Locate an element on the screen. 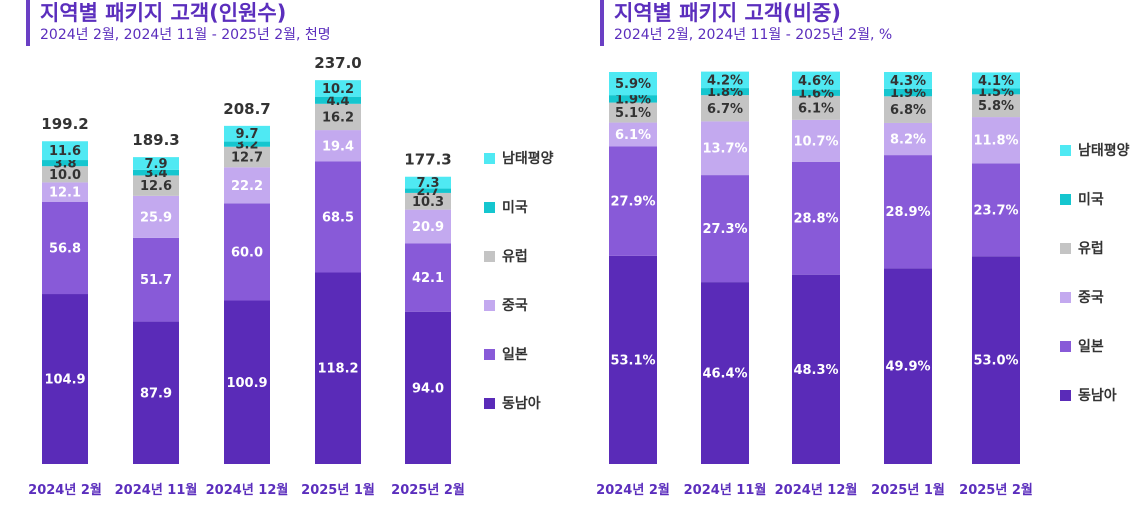  data-label: 27.3% is located at coordinates (724, 229).